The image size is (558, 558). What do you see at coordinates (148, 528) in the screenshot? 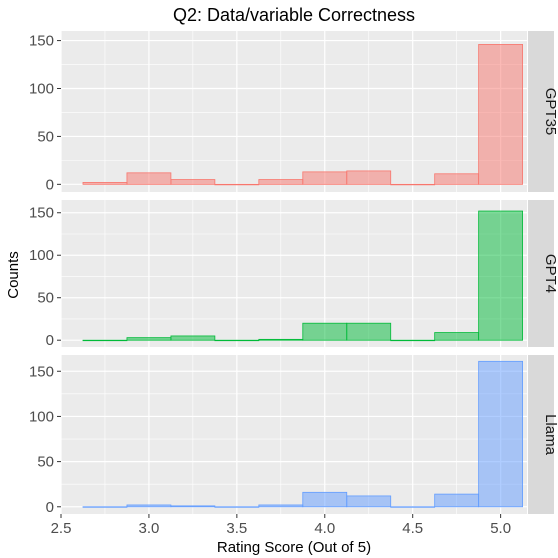
I see `x-tick-label: 3.0` at bounding box center [148, 528].